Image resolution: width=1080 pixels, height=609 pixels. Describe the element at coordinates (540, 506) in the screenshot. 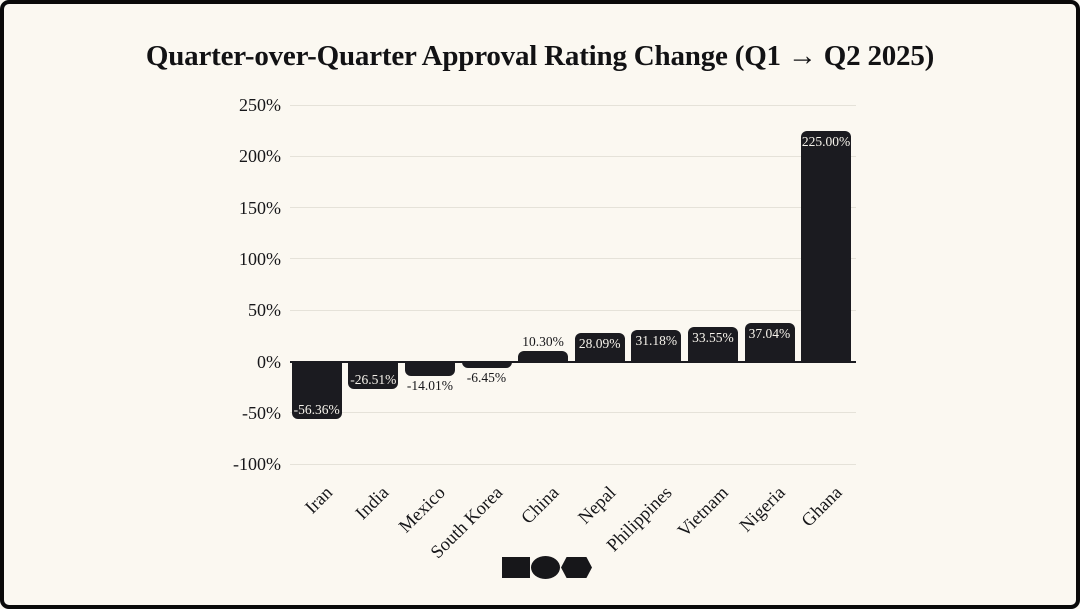

I see `x-axis-label-china: China` at that location.